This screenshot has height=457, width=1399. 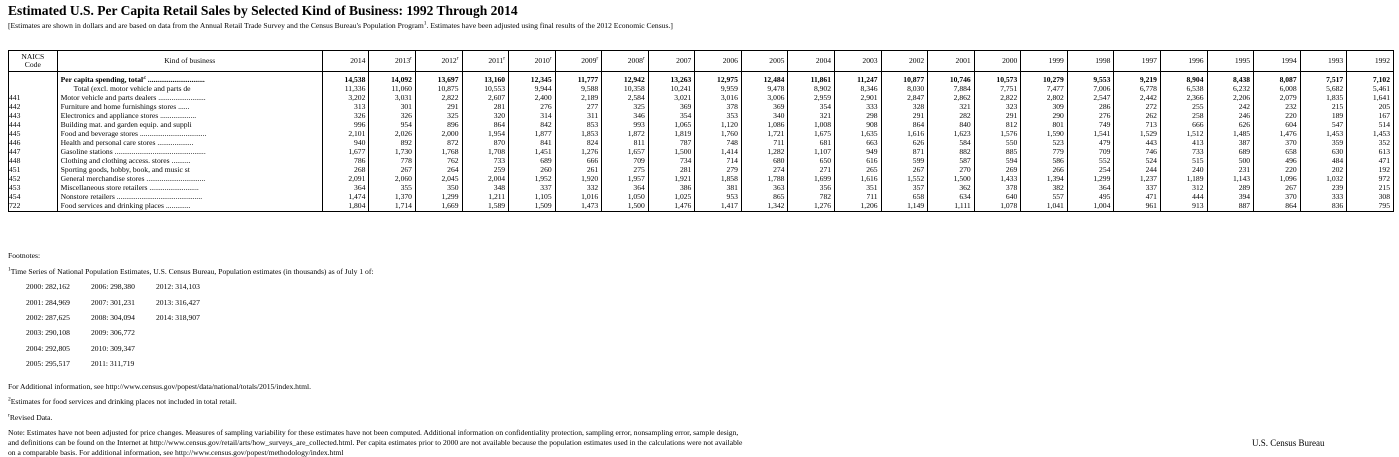 I want to click on value-cell: 2,822, so click(x=438, y=98).